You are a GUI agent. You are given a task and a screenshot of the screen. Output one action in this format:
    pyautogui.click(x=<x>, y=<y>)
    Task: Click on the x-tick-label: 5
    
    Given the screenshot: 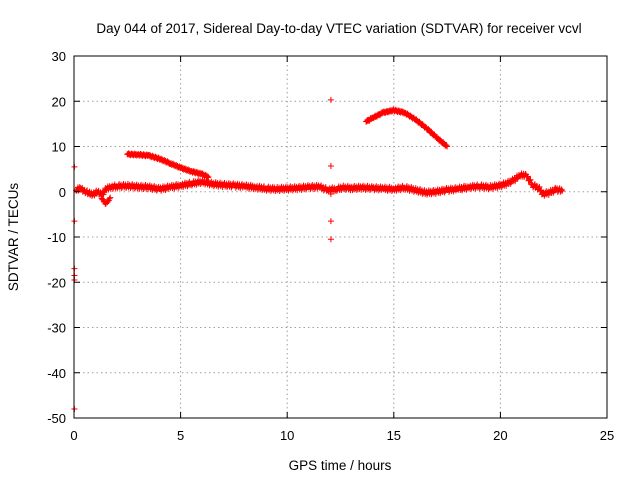 What is the action you would take?
    pyautogui.click(x=180, y=435)
    